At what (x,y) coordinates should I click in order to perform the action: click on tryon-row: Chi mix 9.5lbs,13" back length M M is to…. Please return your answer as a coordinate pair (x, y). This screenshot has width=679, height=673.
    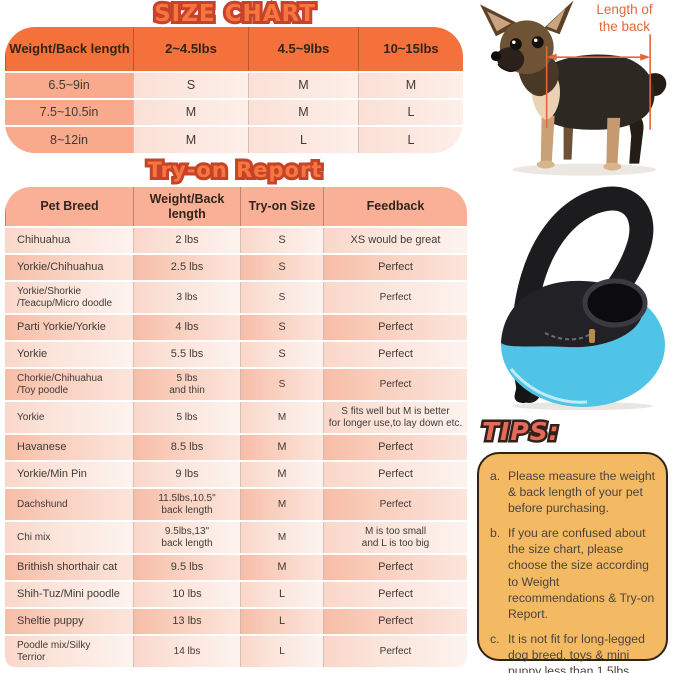
    Looking at the image, I should click on (236, 536).